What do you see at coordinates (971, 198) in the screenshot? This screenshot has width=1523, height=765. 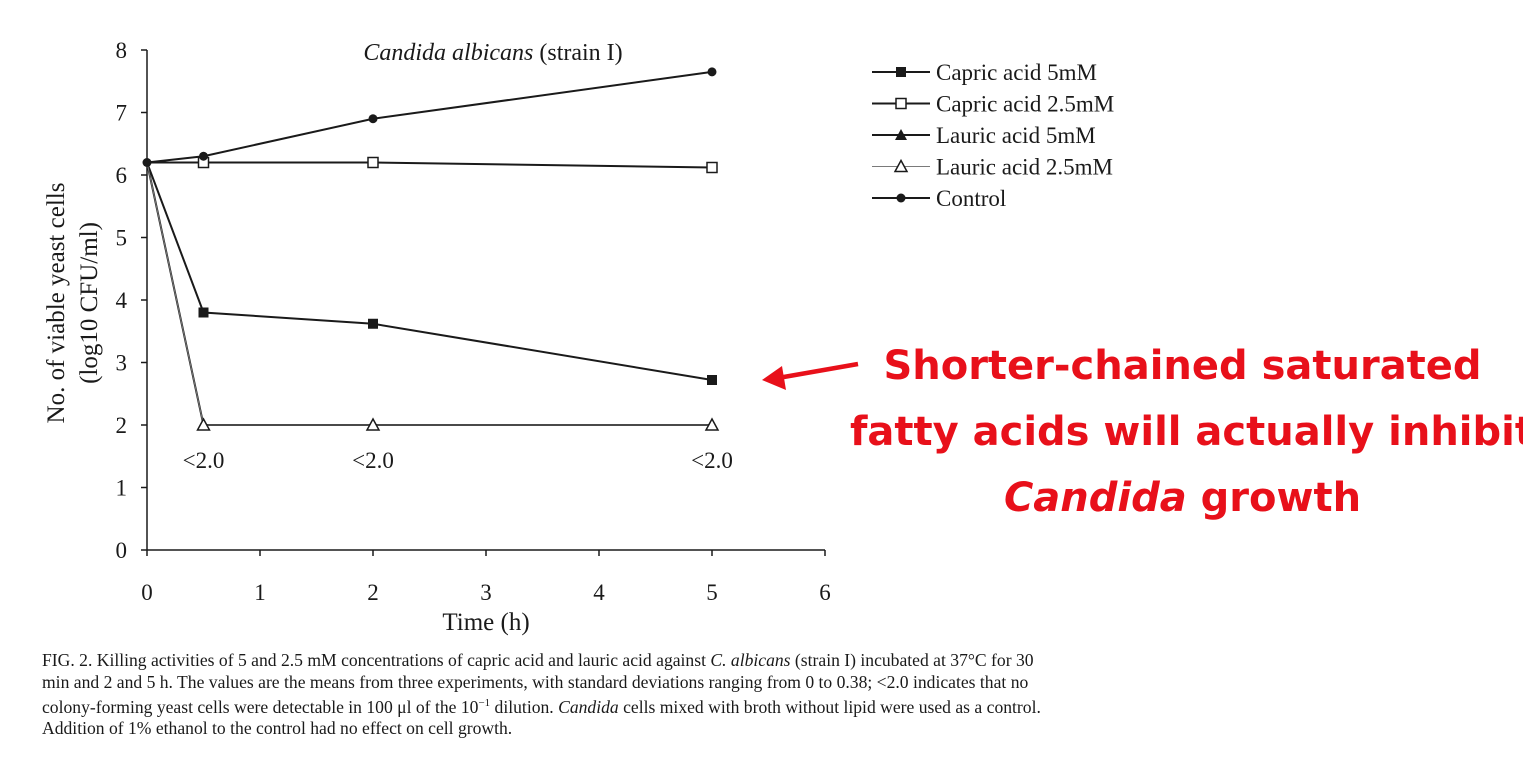 I see `legend-label: Control` at bounding box center [971, 198].